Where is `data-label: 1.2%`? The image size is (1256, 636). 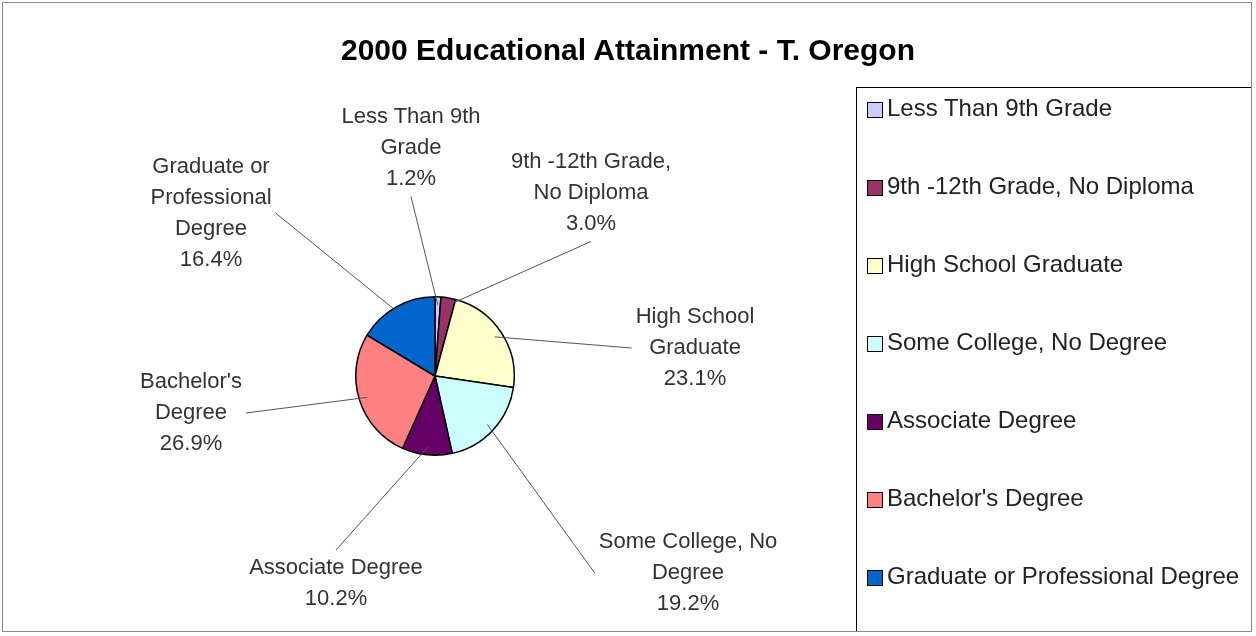 data-label: 1.2% is located at coordinates (411, 178).